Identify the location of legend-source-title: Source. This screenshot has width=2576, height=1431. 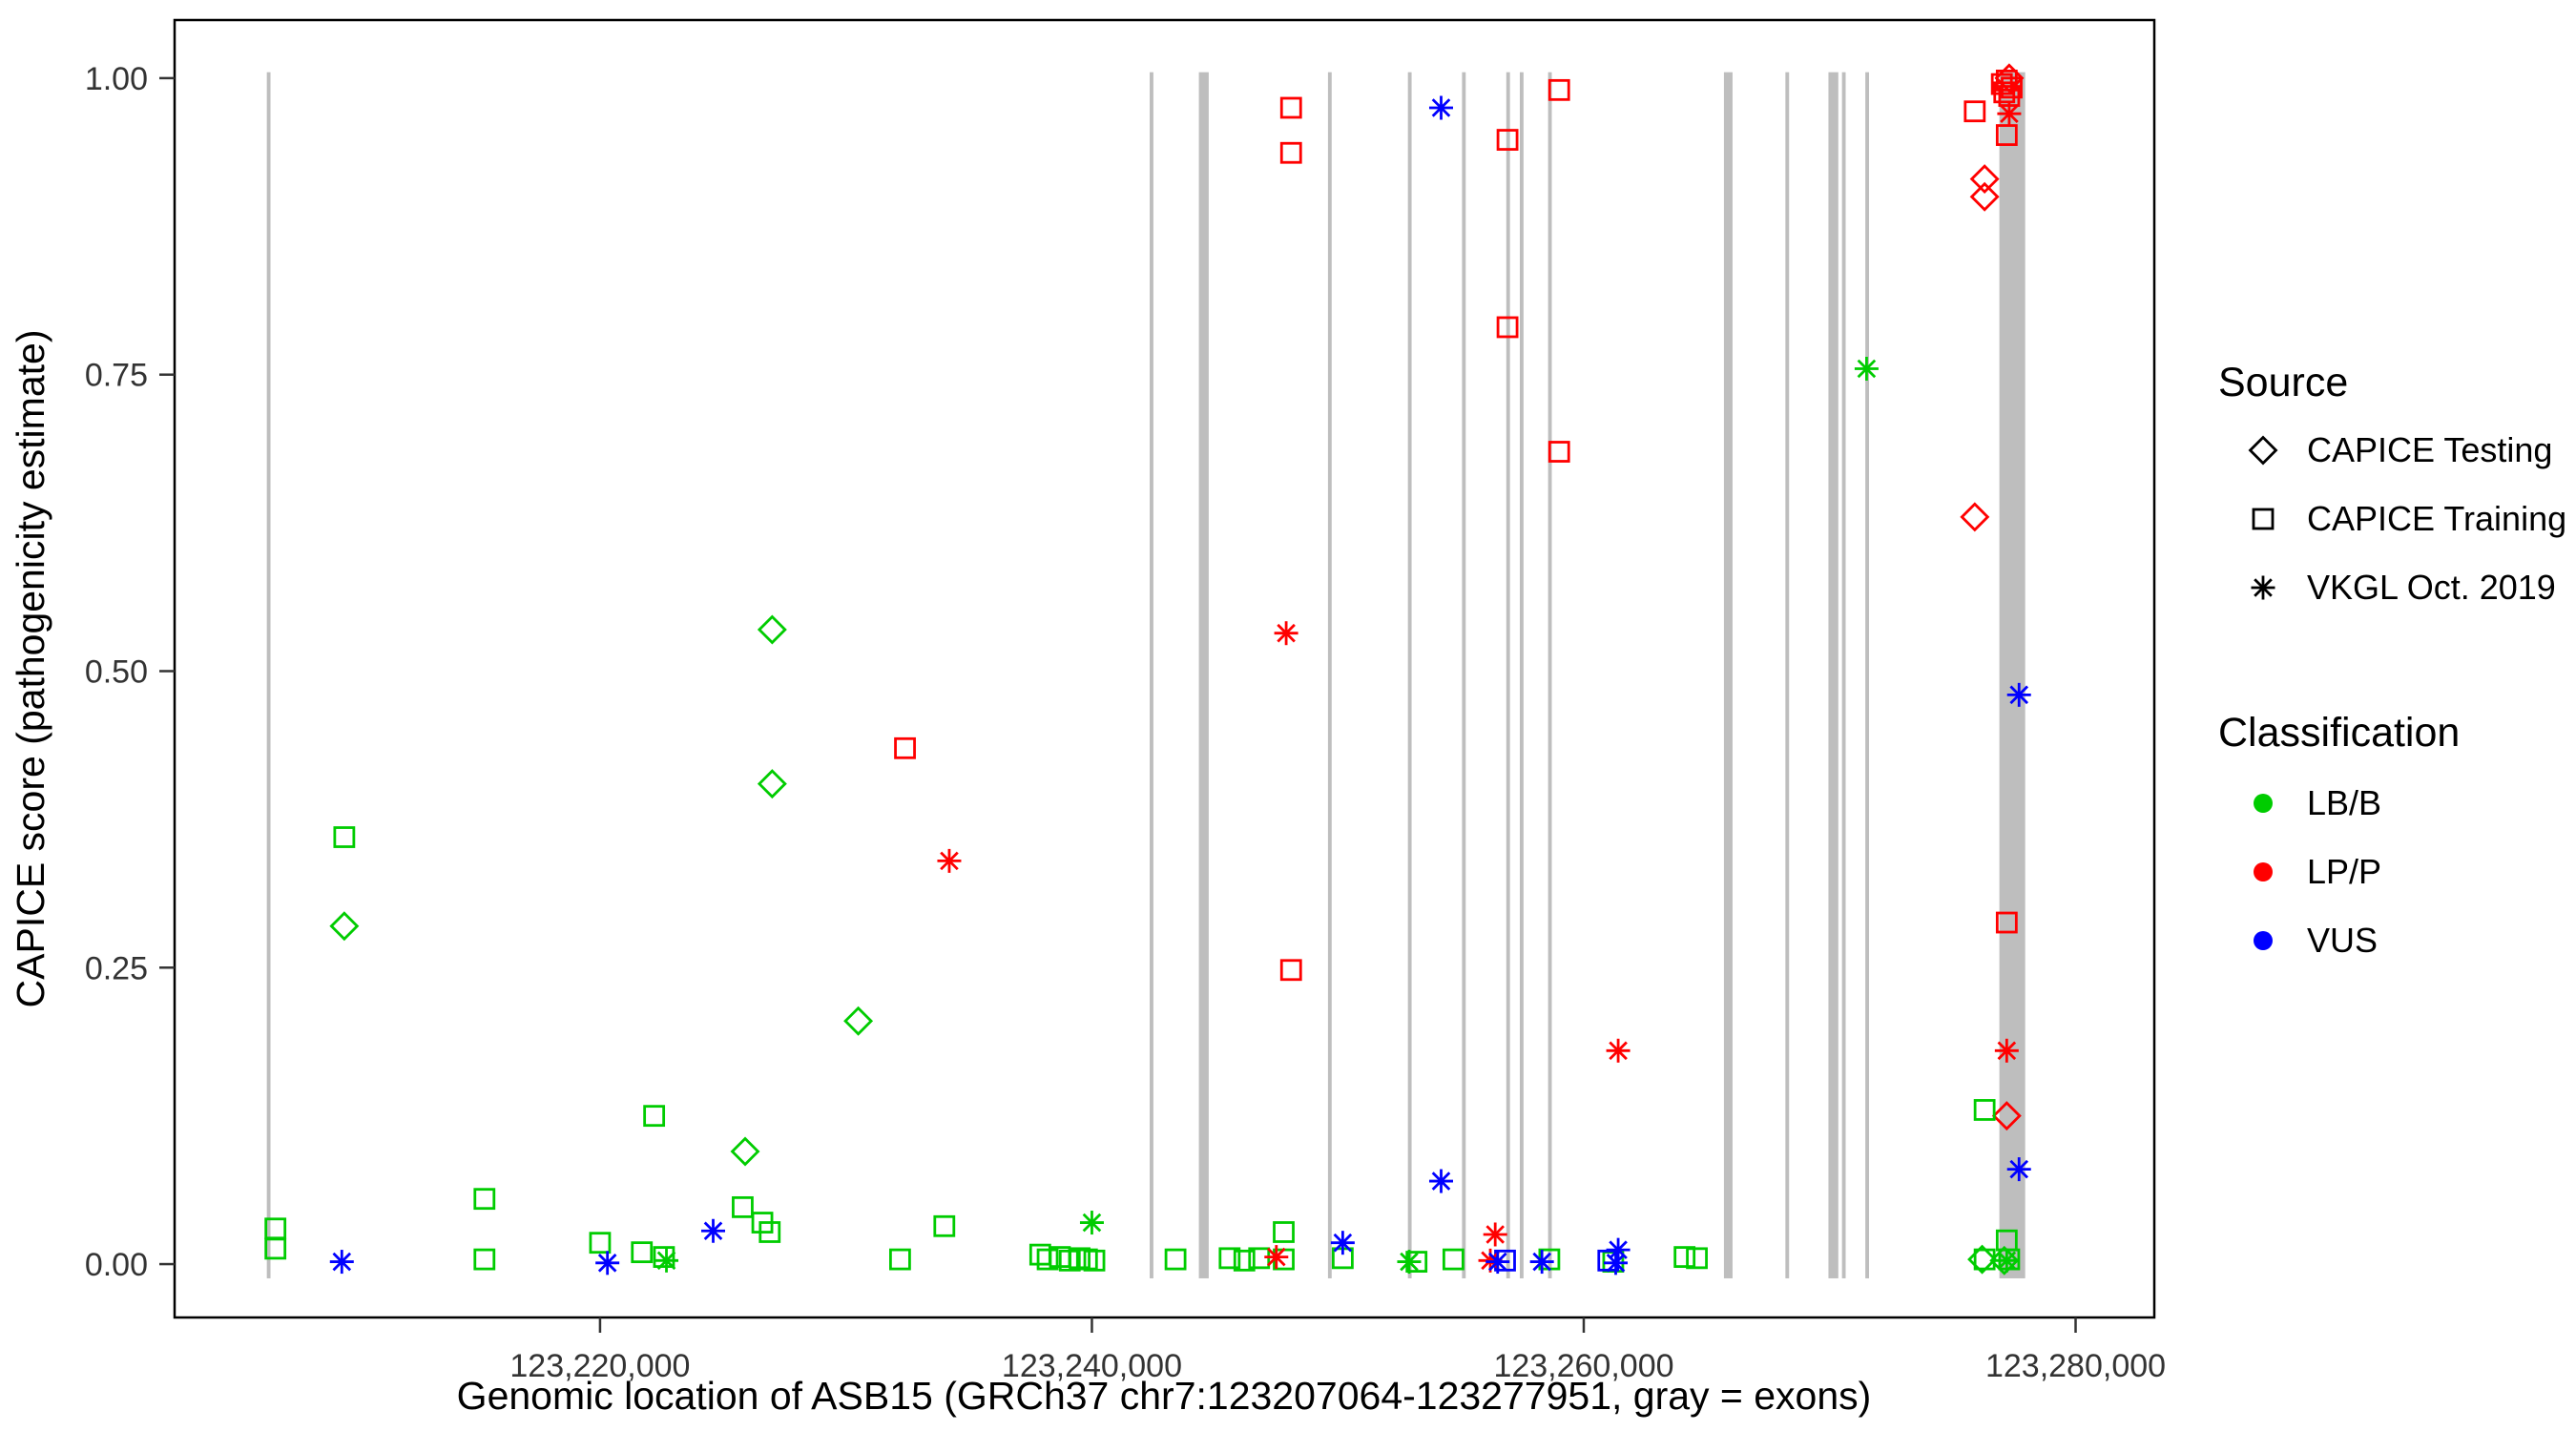
(2283, 382).